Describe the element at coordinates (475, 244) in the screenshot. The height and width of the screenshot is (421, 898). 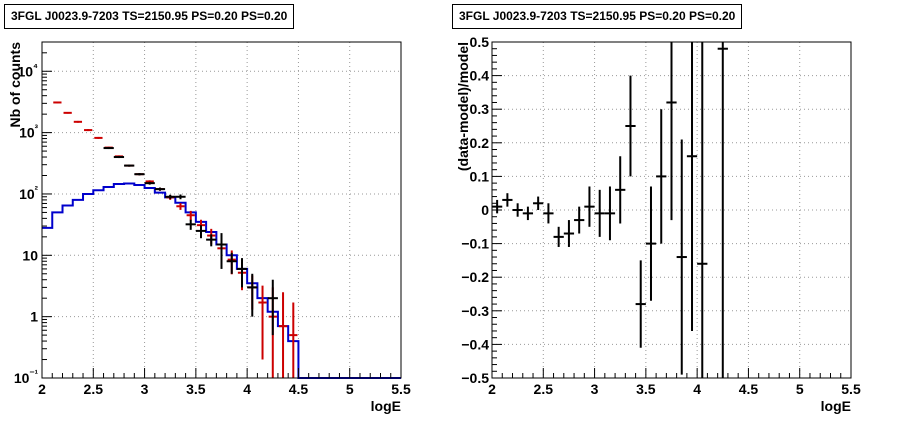
I see `right-y-tick-label: −0.1` at that location.